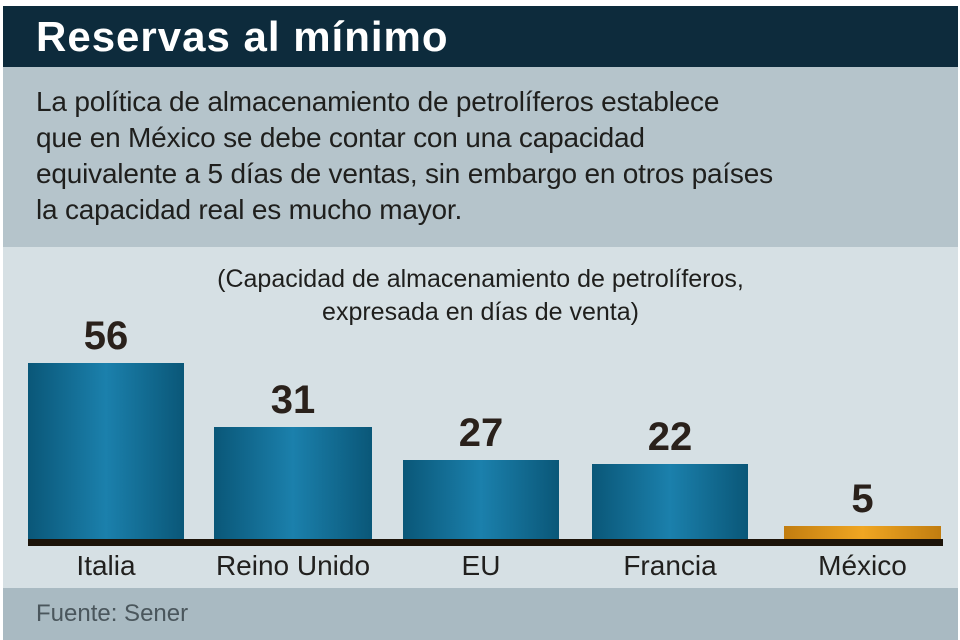 The image size is (960, 640). What do you see at coordinates (481, 433) in the screenshot?
I see `bar-value-eu: 27` at bounding box center [481, 433].